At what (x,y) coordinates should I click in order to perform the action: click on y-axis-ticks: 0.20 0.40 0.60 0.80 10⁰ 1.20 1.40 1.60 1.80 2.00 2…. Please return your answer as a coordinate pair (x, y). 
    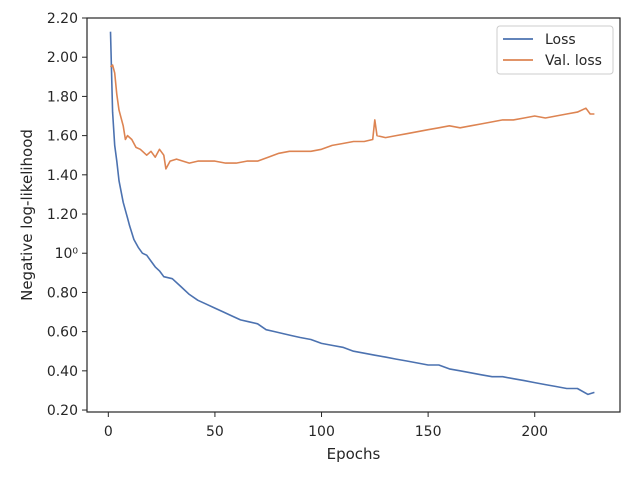
    Looking at the image, I should click on (67, 215).